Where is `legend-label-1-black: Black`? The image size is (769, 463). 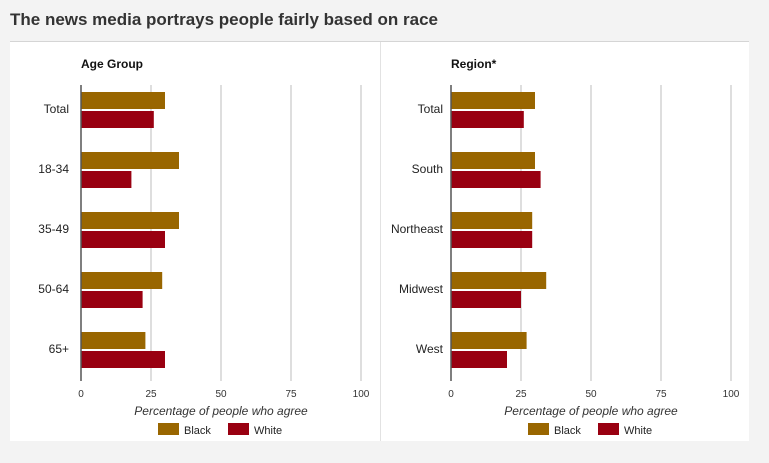 legend-label-1-black: Black is located at coordinates (567, 431).